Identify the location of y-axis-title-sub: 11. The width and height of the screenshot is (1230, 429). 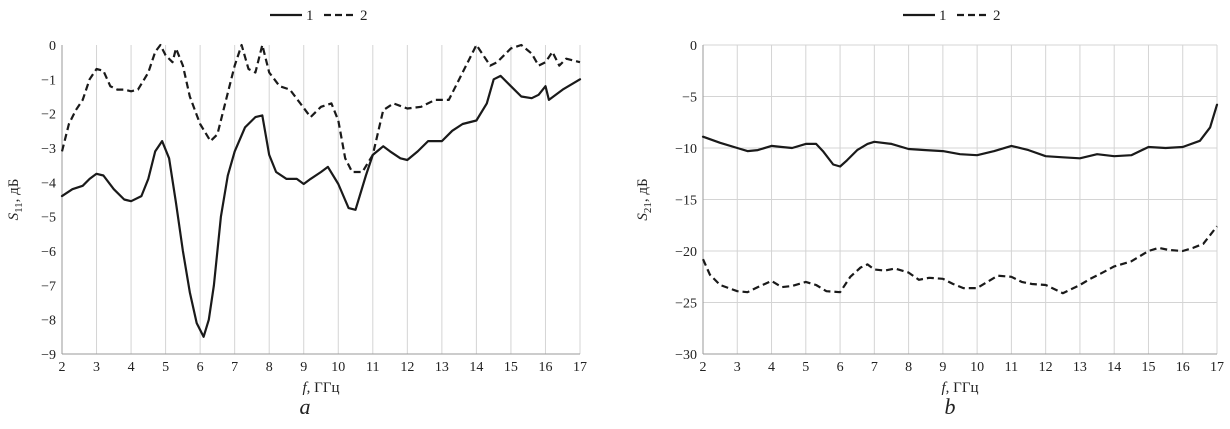
(19, 207).